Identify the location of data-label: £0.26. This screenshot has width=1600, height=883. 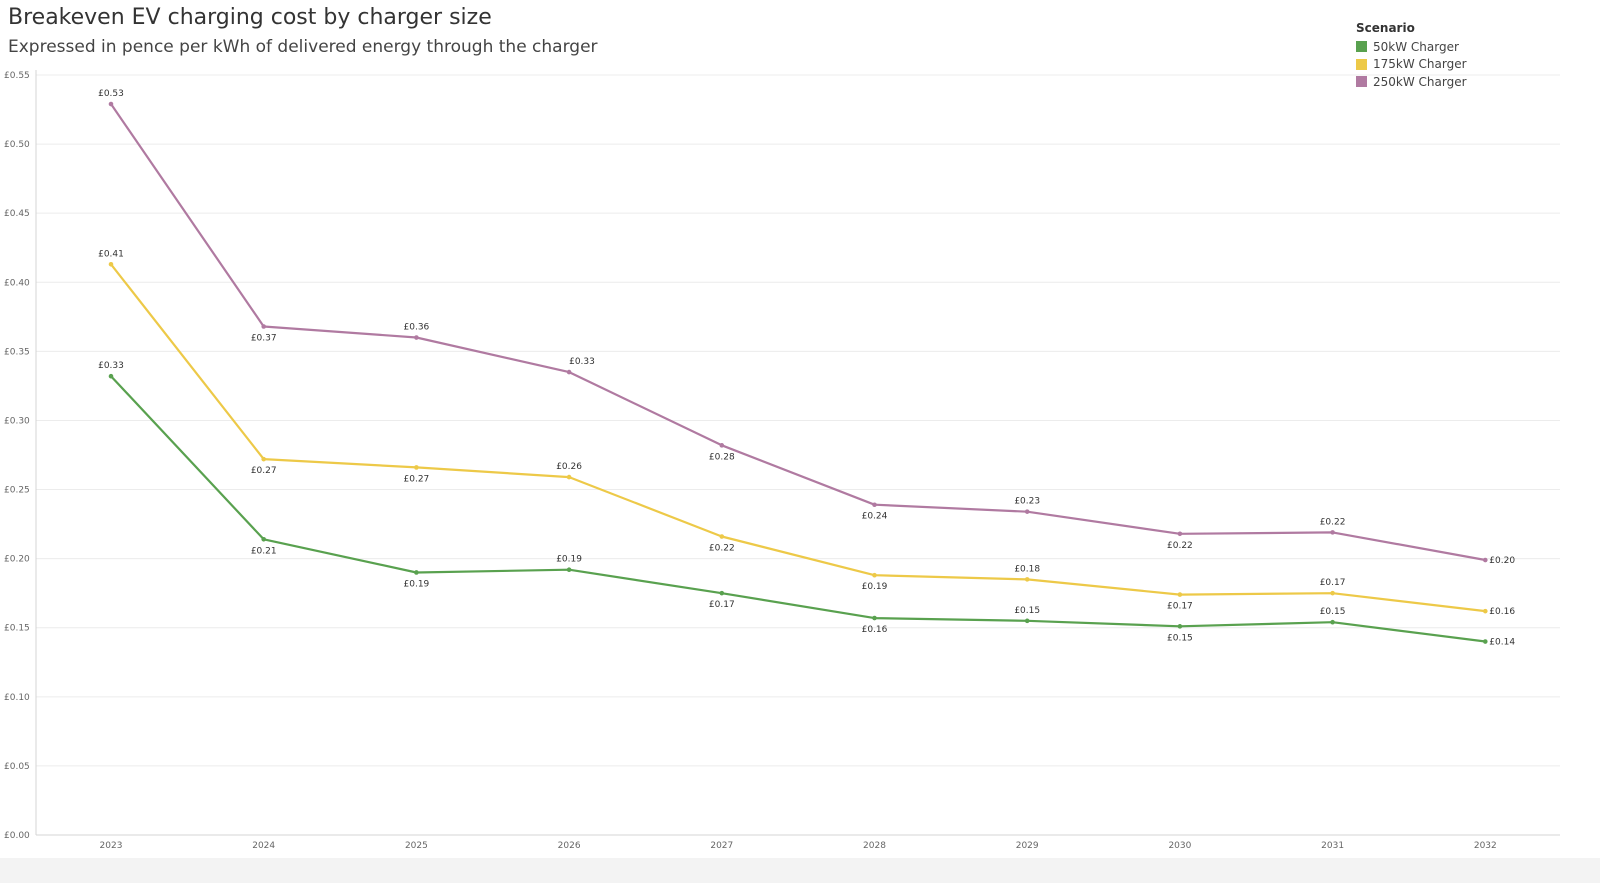
(569, 467).